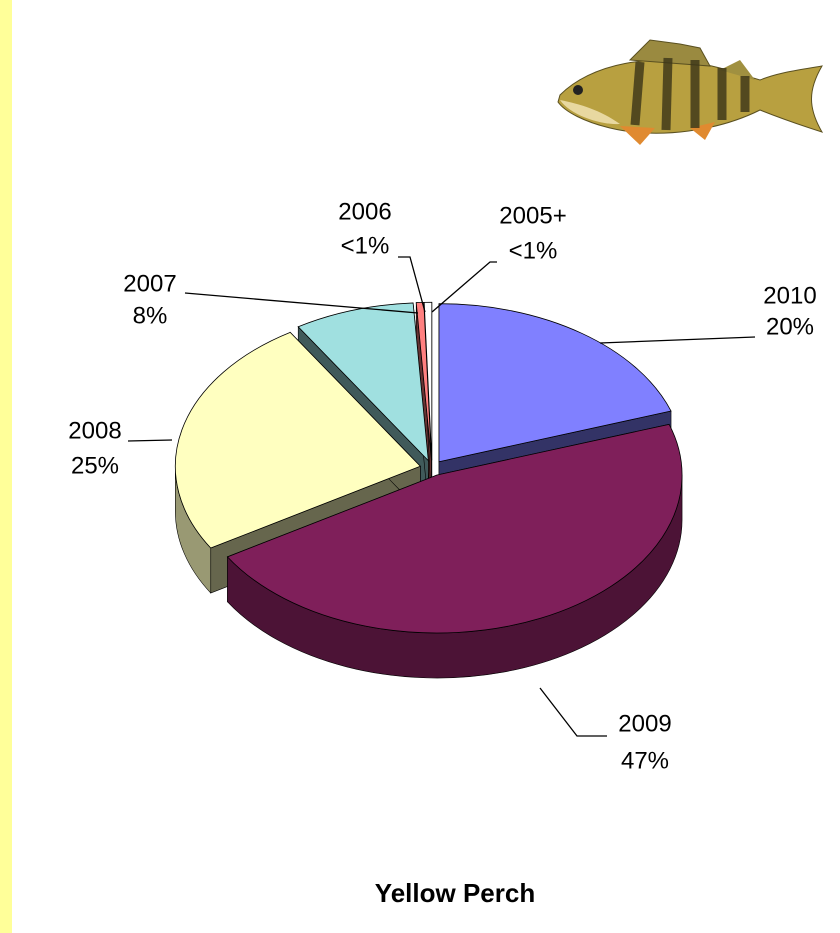 The width and height of the screenshot is (840, 933). What do you see at coordinates (149, 283) in the screenshot?
I see `slice-label: 2007` at bounding box center [149, 283].